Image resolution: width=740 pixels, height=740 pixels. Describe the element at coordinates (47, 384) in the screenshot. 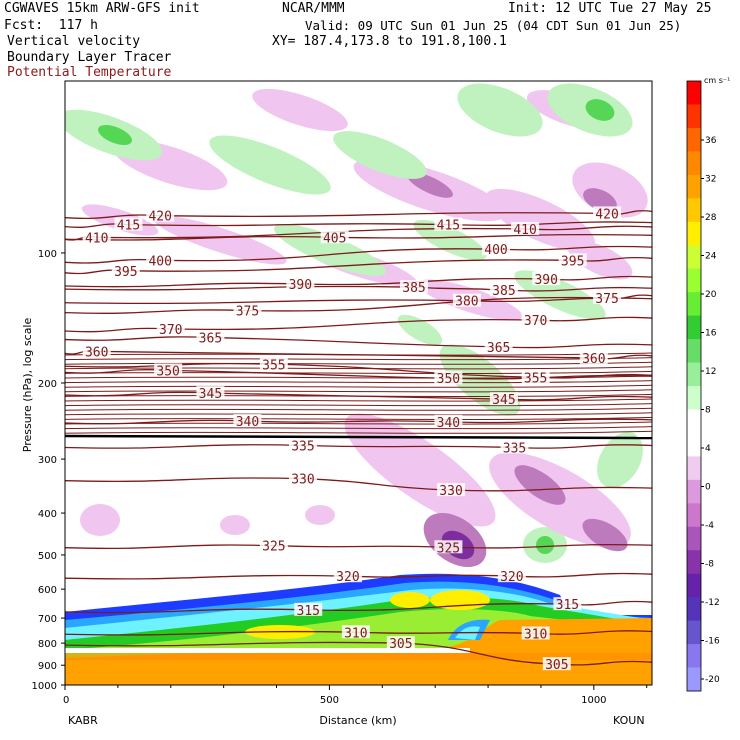

I see `y-tick-label: 200` at that location.